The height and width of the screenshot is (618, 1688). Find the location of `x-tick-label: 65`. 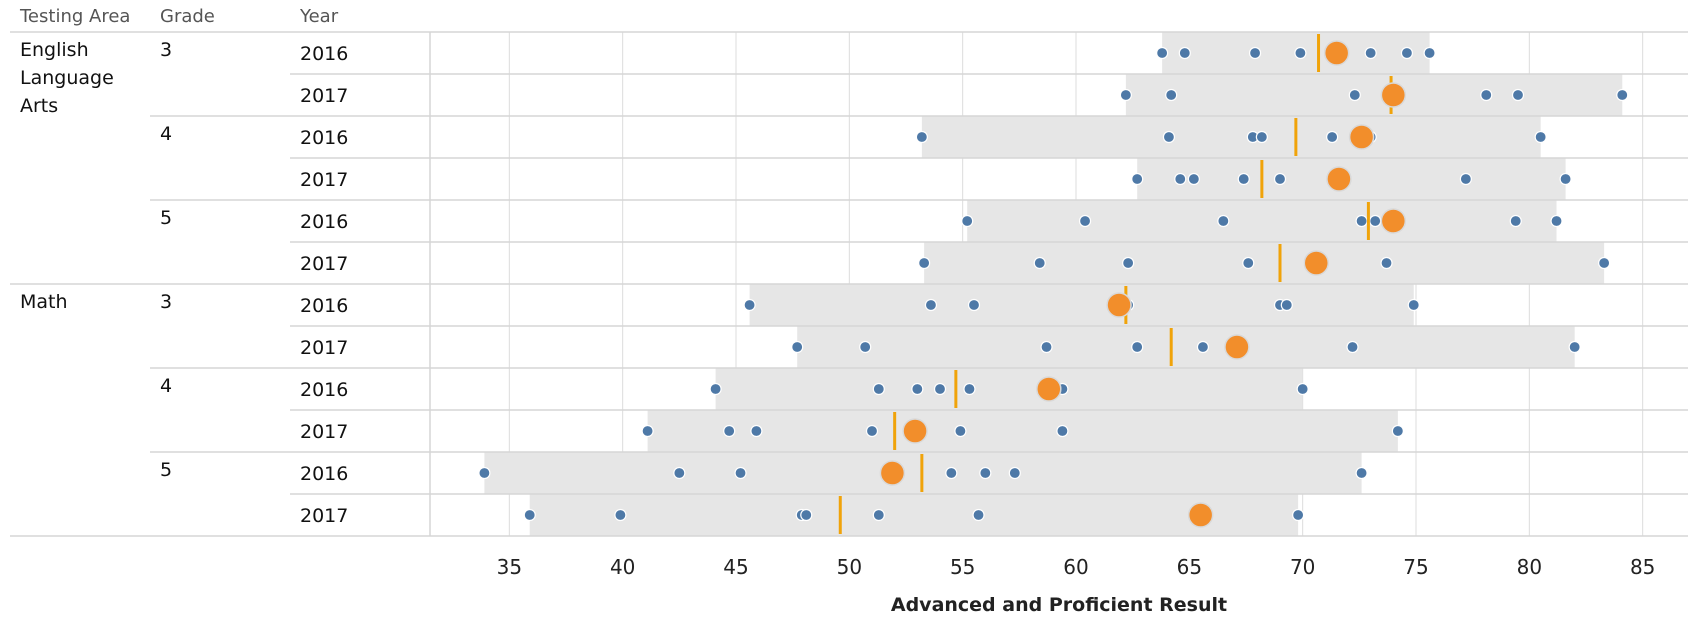

x-tick-label: 65 is located at coordinates (1189, 567).